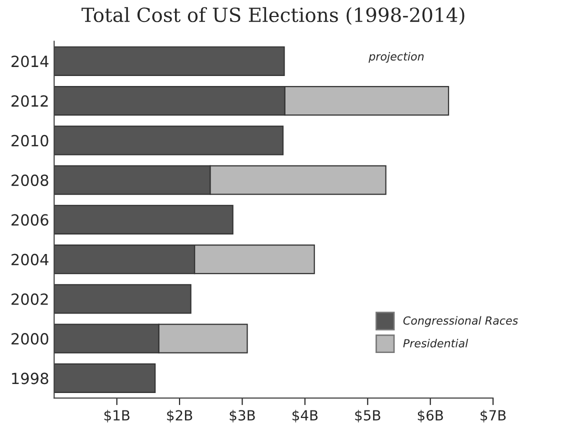 The image size is (570, 435). I want to click on y-tick-label: 2012, so click(30, 101).